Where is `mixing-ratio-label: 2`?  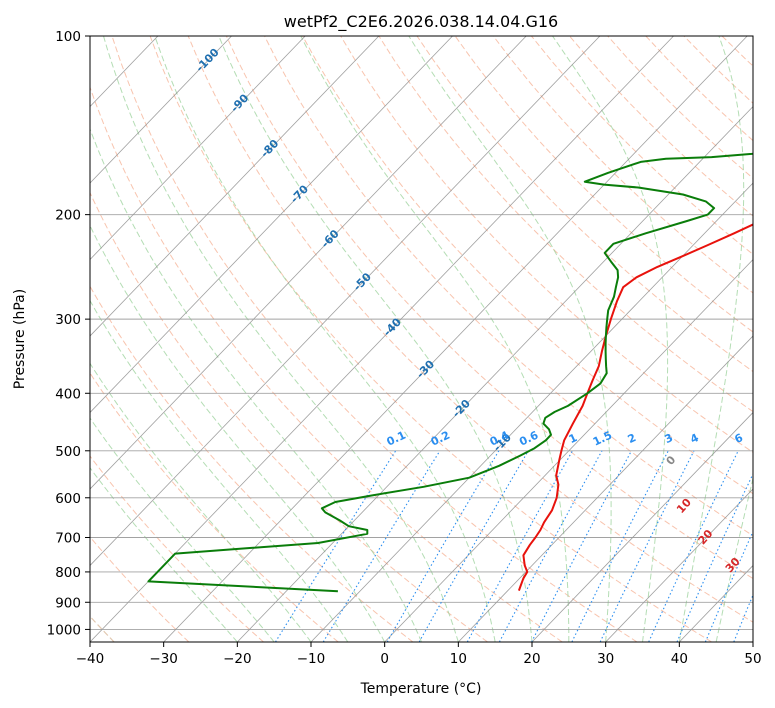 mixing-ratio-label: 2 is located at coordinates (632, 438).